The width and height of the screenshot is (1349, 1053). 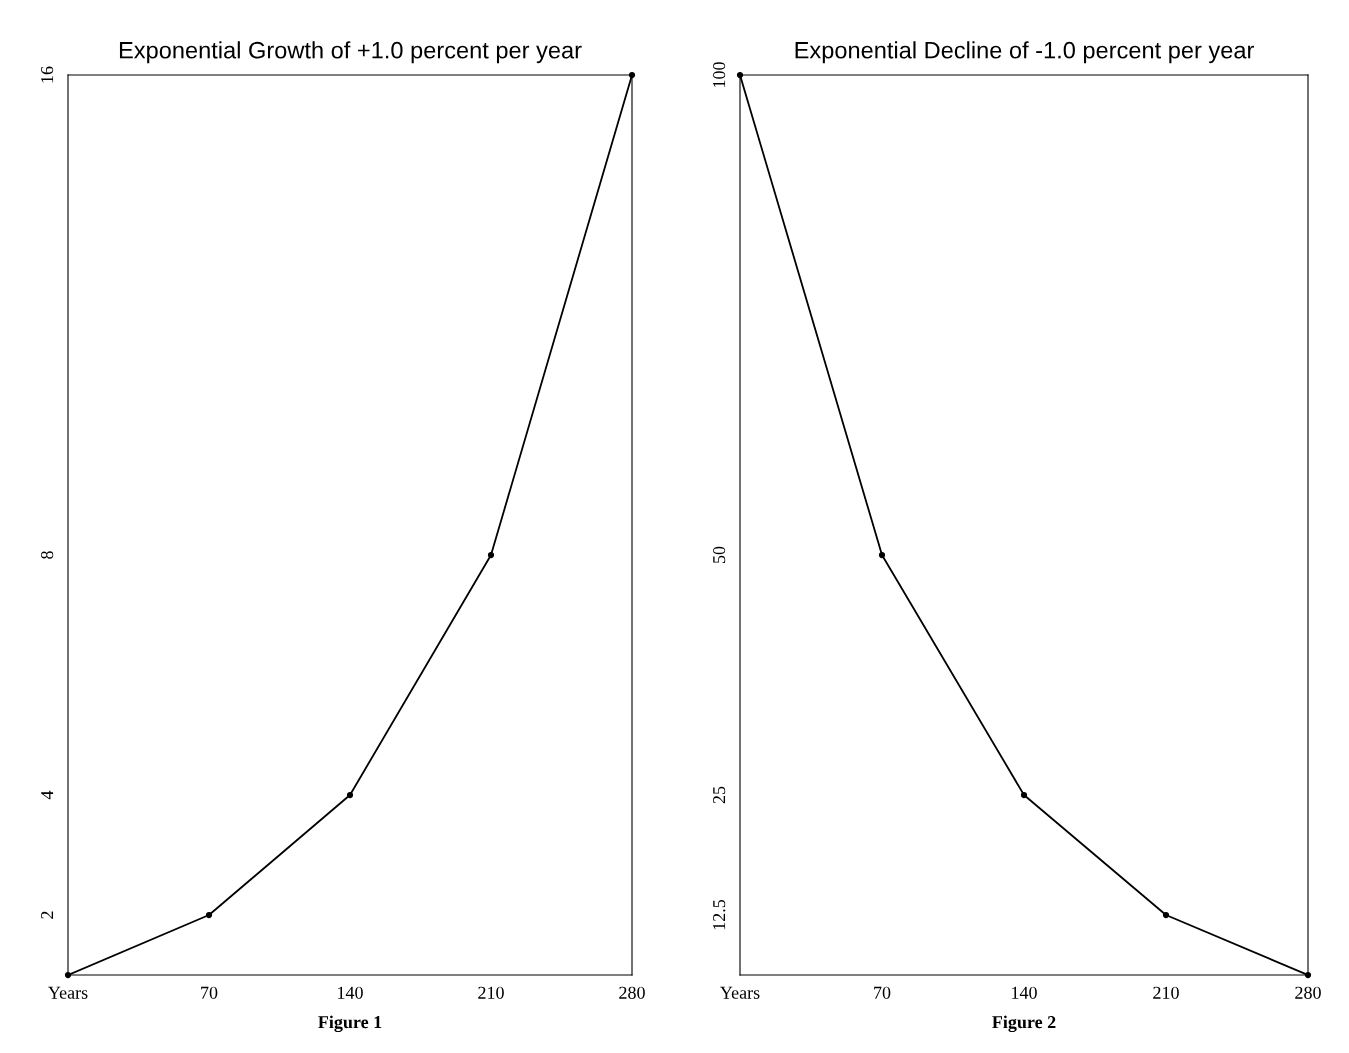 I want to click on caption: Figure 1, so click(x=350, y=1024).